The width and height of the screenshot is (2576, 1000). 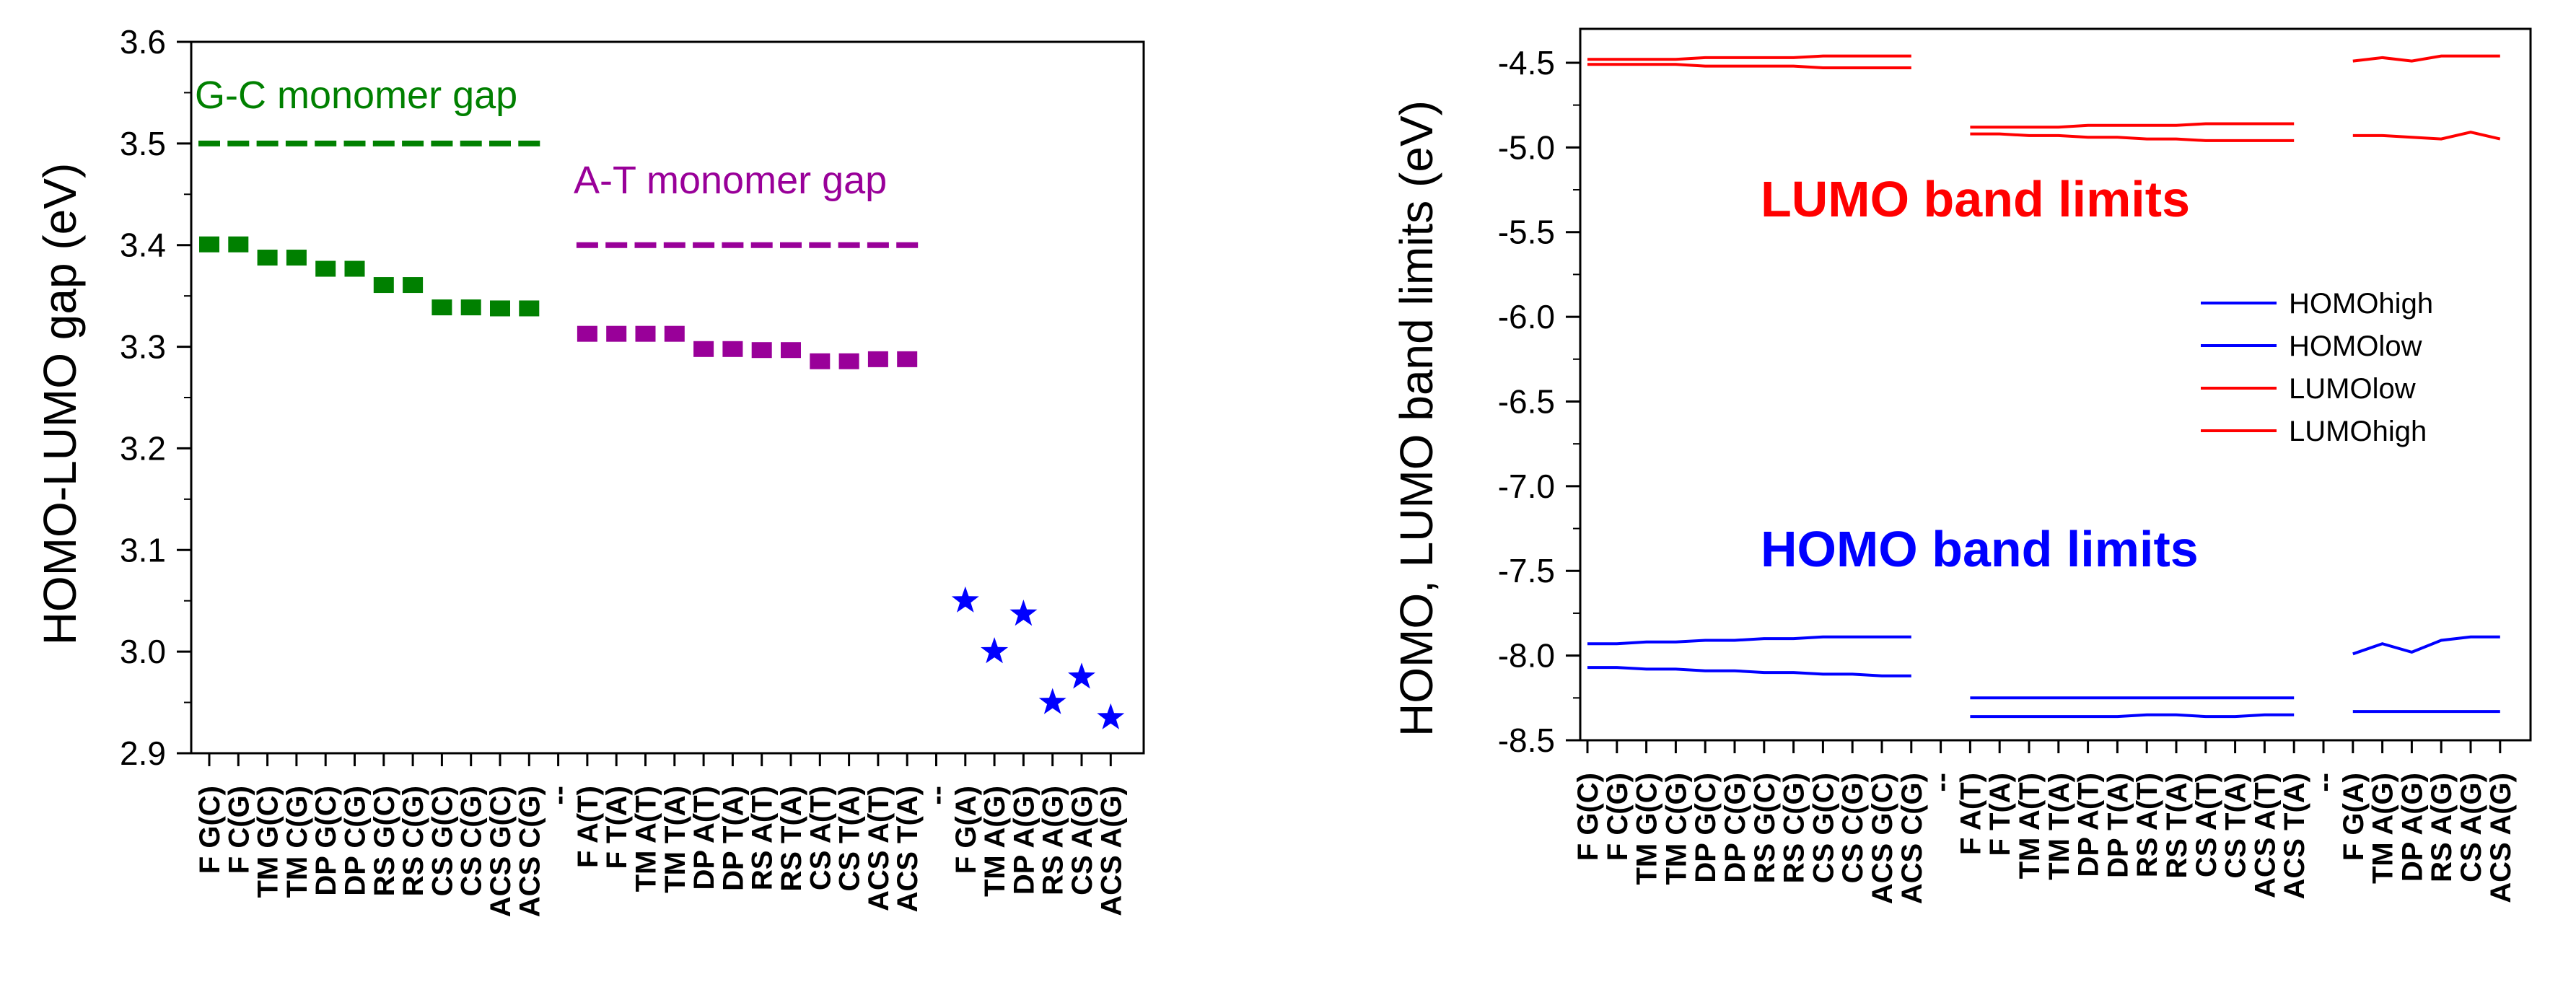 What do you see at coordinates (1526, 656) in the screenshot?
I see `right-y-tick-label: -8.0` at bounding box center [1526, 656].